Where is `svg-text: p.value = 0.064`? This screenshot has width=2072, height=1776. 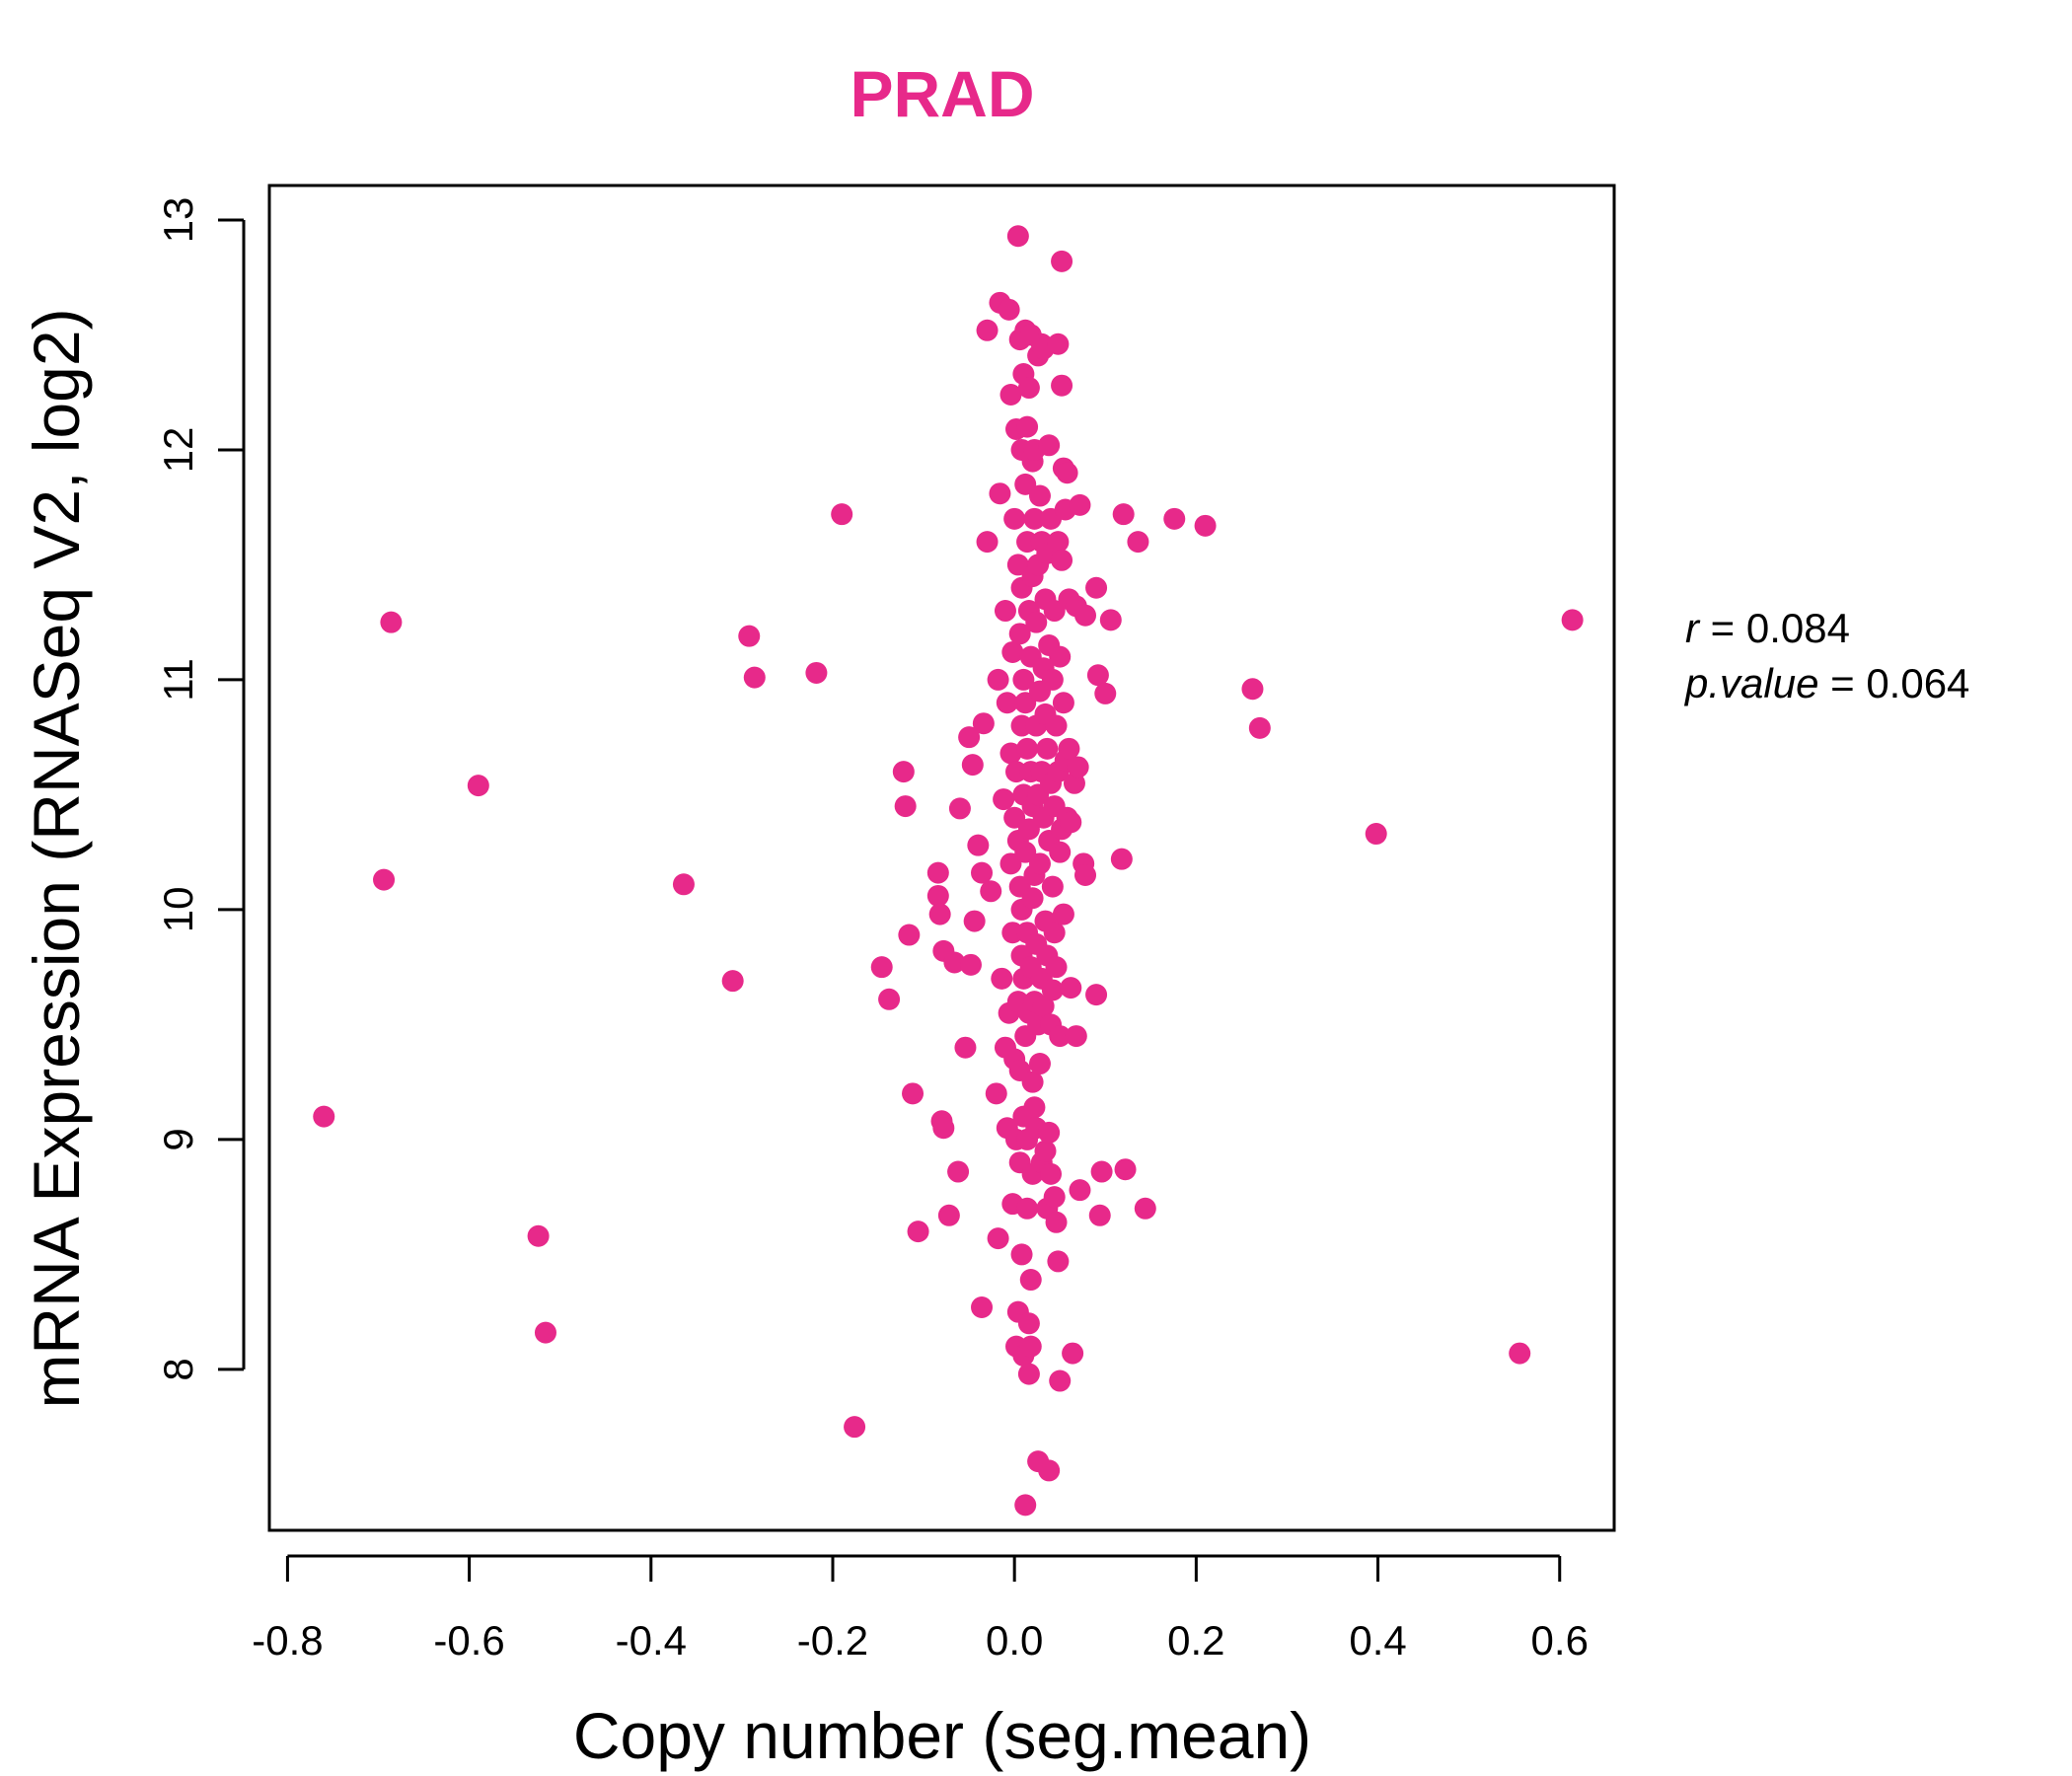 svg-text: p.value = 0.064 is located at coordinates (1826, 683).